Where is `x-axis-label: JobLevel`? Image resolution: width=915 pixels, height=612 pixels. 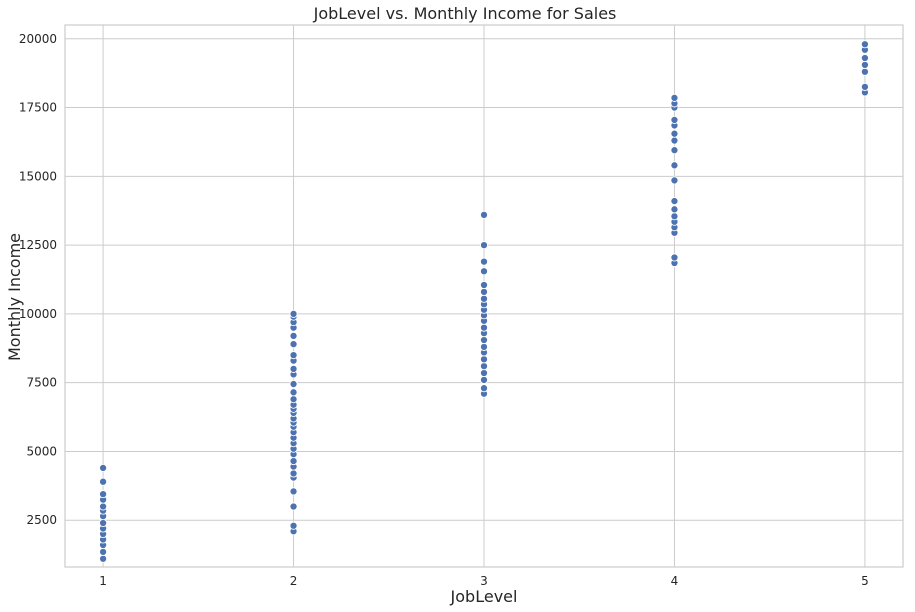 x-axis-label: JobLevel is located at coordinates (484, 596).